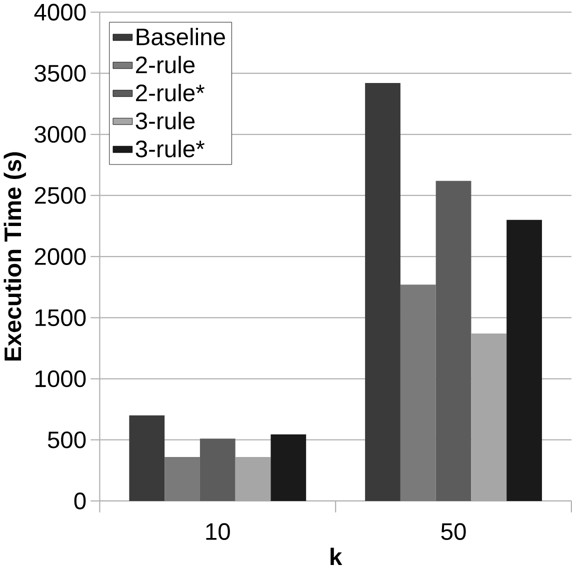 The height and width of the screenshot is (569, 572). What do you see at coordinates (60, 257) in the screenshot?
I see `y-tick-label: 2000` at bounding box center [60, 257].